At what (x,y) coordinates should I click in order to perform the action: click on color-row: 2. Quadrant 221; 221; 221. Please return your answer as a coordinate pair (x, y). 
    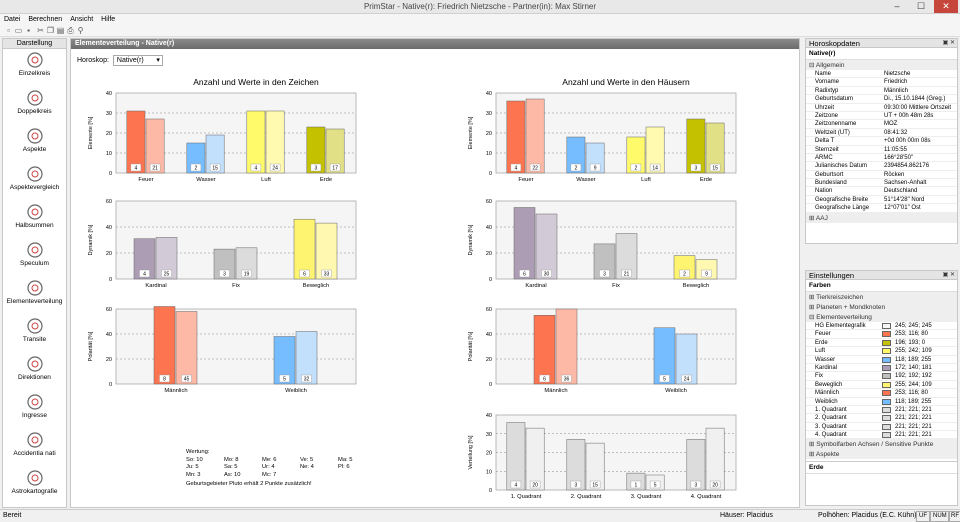
    Looking at the image, I should click on (881, 418).